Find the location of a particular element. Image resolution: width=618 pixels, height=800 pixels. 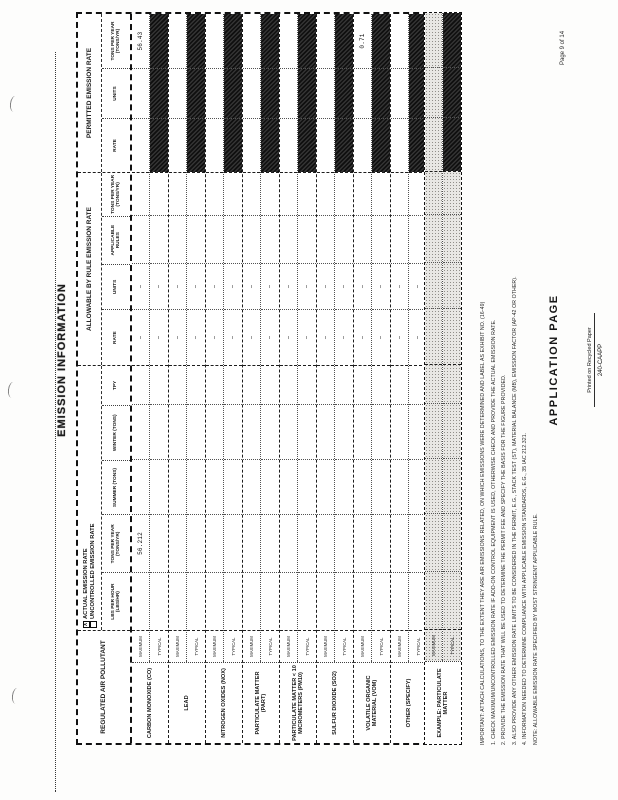

pollutant-name: VOLATILE ORGANIC MATERIAL (VOM) is located at coordinates (372, 702).